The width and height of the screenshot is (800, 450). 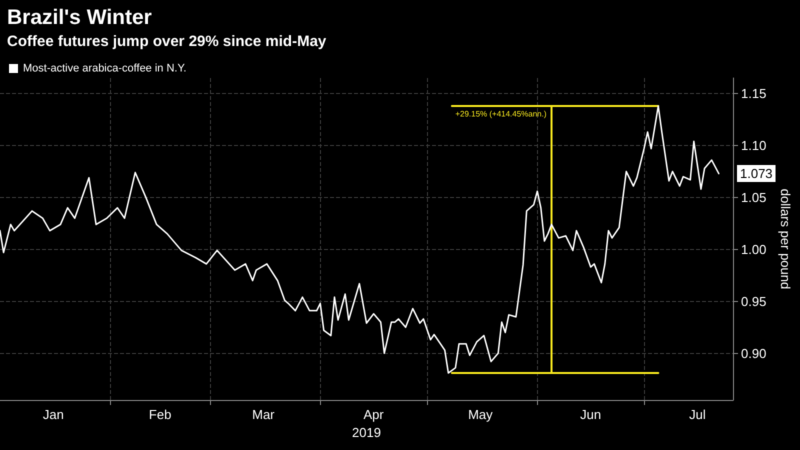 What do you see at coordinates (785, 239) in the screenshot?
I see `y-axis-title: dollars per pound` at bounding box center [785, 239].